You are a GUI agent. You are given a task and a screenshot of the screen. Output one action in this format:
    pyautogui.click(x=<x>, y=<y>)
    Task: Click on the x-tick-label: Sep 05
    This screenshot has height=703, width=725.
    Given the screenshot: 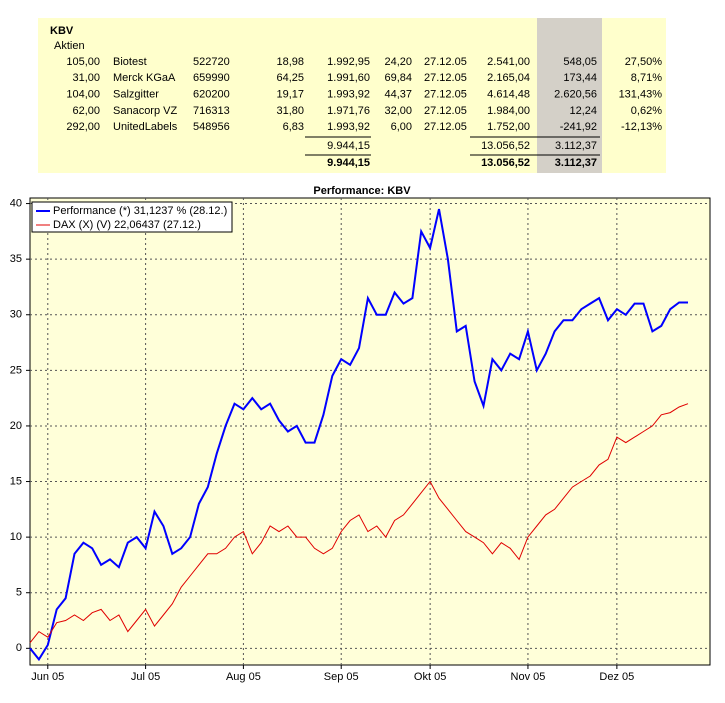 What is the action you would take?
    pyautogui.click(x=341, y=677)
    